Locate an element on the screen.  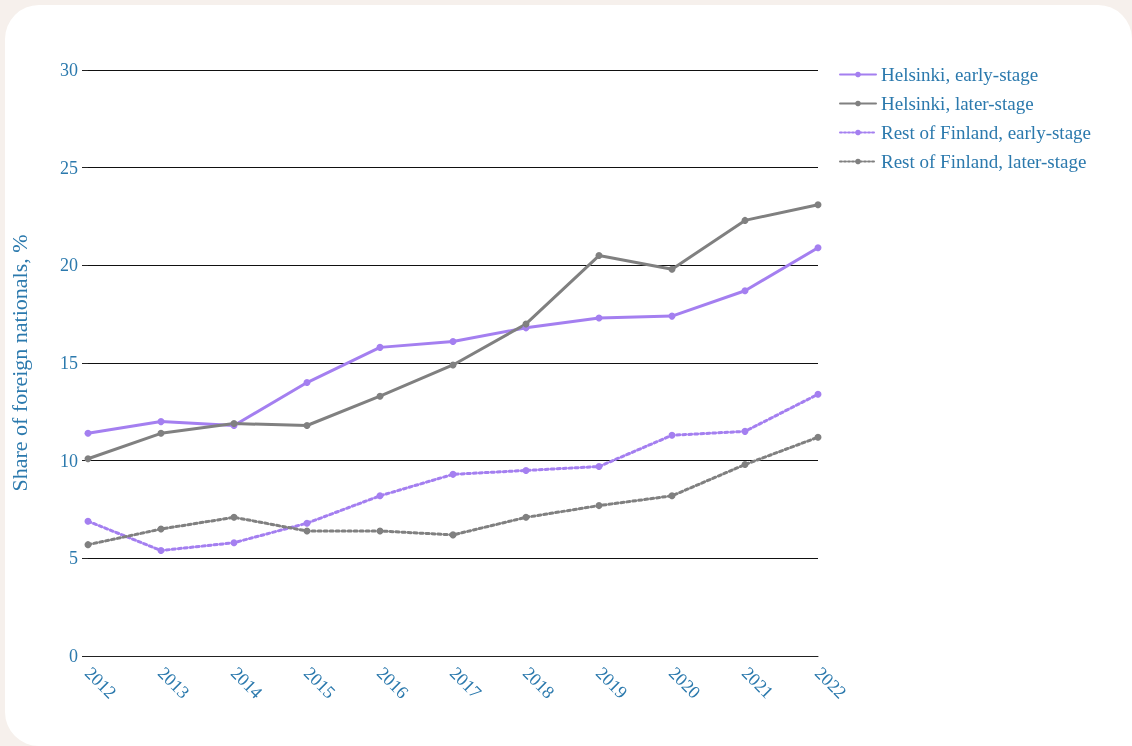
y-tick-label: 5 is located at coordinates (73, 558).